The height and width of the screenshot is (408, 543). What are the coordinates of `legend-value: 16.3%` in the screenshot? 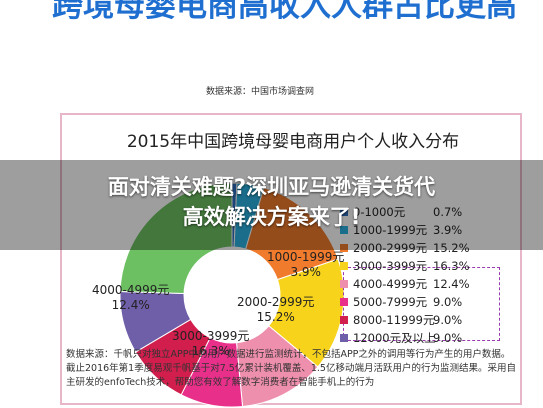 It's located at (451, 266).